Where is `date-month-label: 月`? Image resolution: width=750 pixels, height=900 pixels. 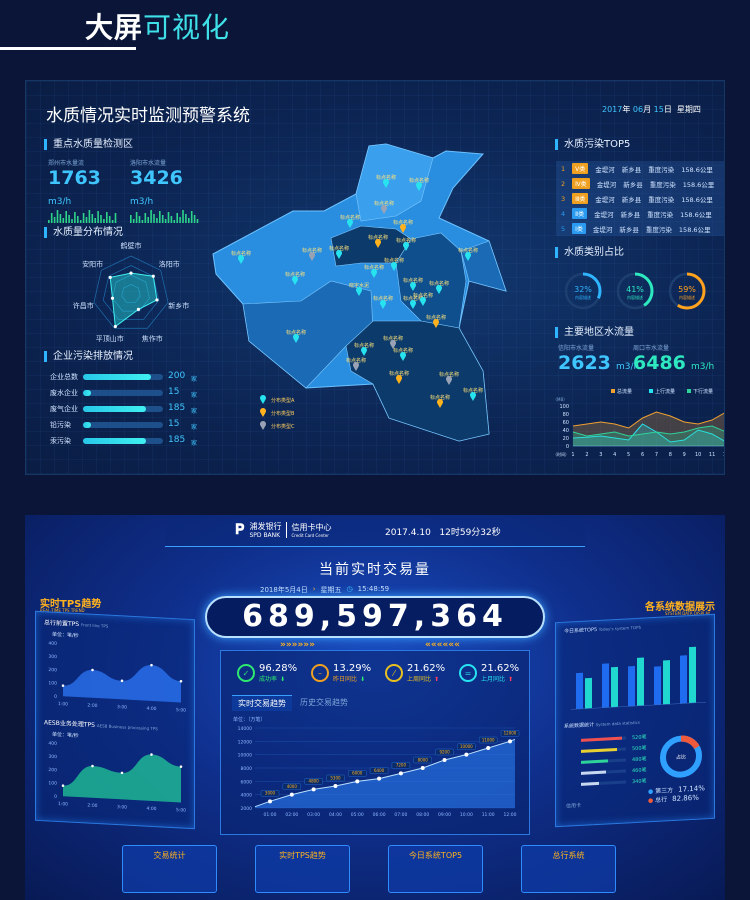 date-month-label: 月 is located at coordinates (647, 109).